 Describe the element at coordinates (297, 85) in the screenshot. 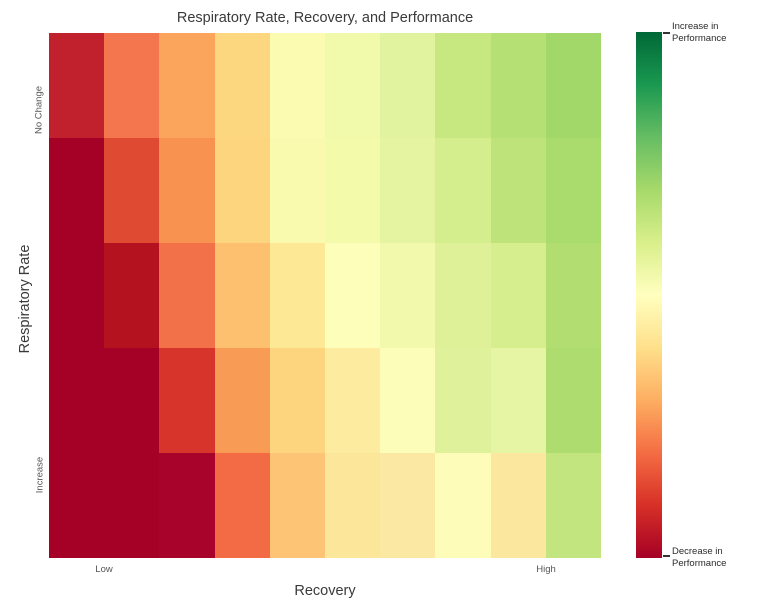

I see `heatmap-cell-r0-c4` at that location.